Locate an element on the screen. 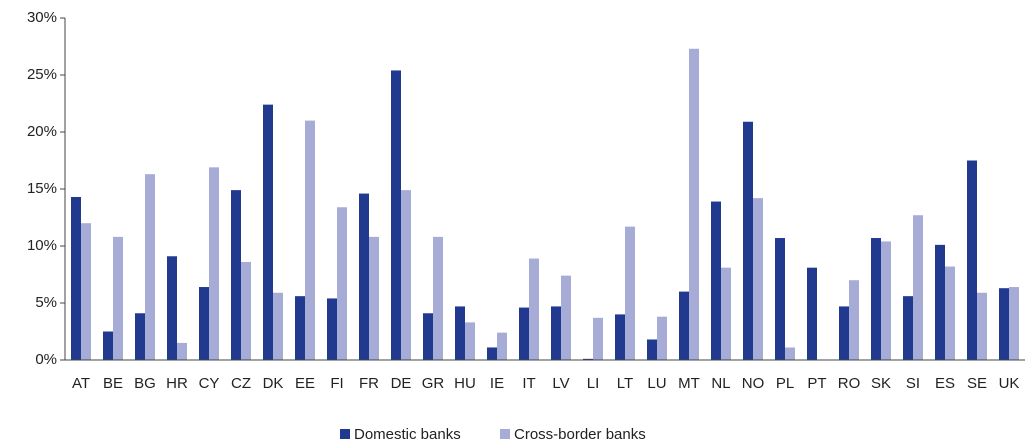 Image resolution: width=1028 pixels, height=446 pixels. legend-label: Cross-border banks is located at coordinates (580, 434).